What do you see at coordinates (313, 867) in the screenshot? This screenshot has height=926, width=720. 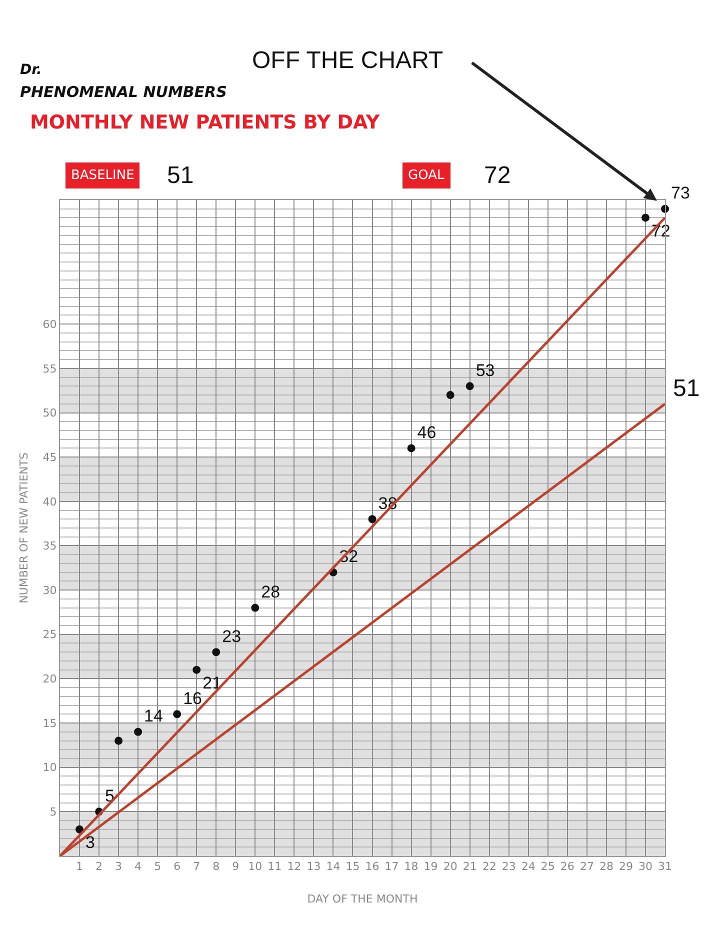 I see `x-tick-label: 13` at bounding box center [313, 867].